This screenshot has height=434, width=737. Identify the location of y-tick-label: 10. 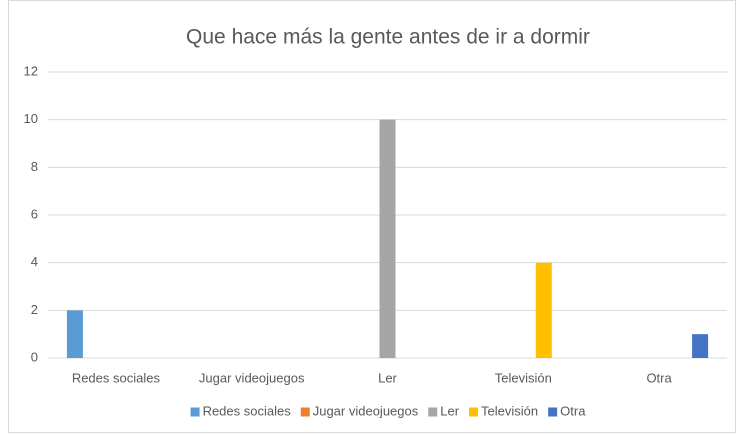
(31, 118).